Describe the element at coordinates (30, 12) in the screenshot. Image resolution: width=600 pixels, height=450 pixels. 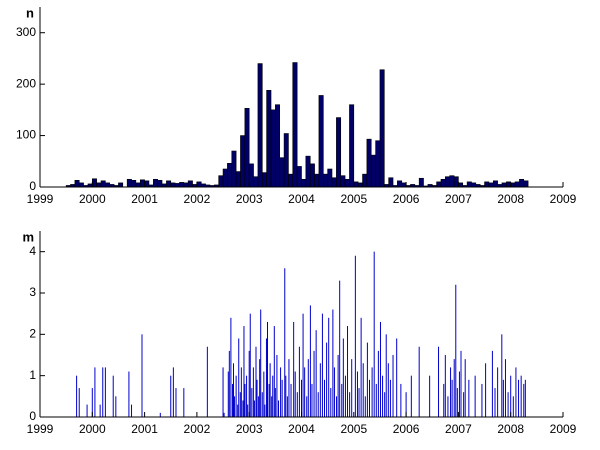
I see `y-axis-label: n` at that location.